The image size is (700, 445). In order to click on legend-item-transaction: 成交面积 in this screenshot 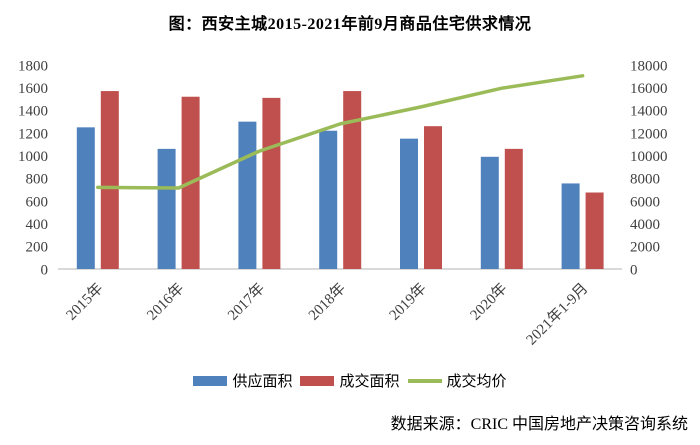, I will do `click(350, 380)`.